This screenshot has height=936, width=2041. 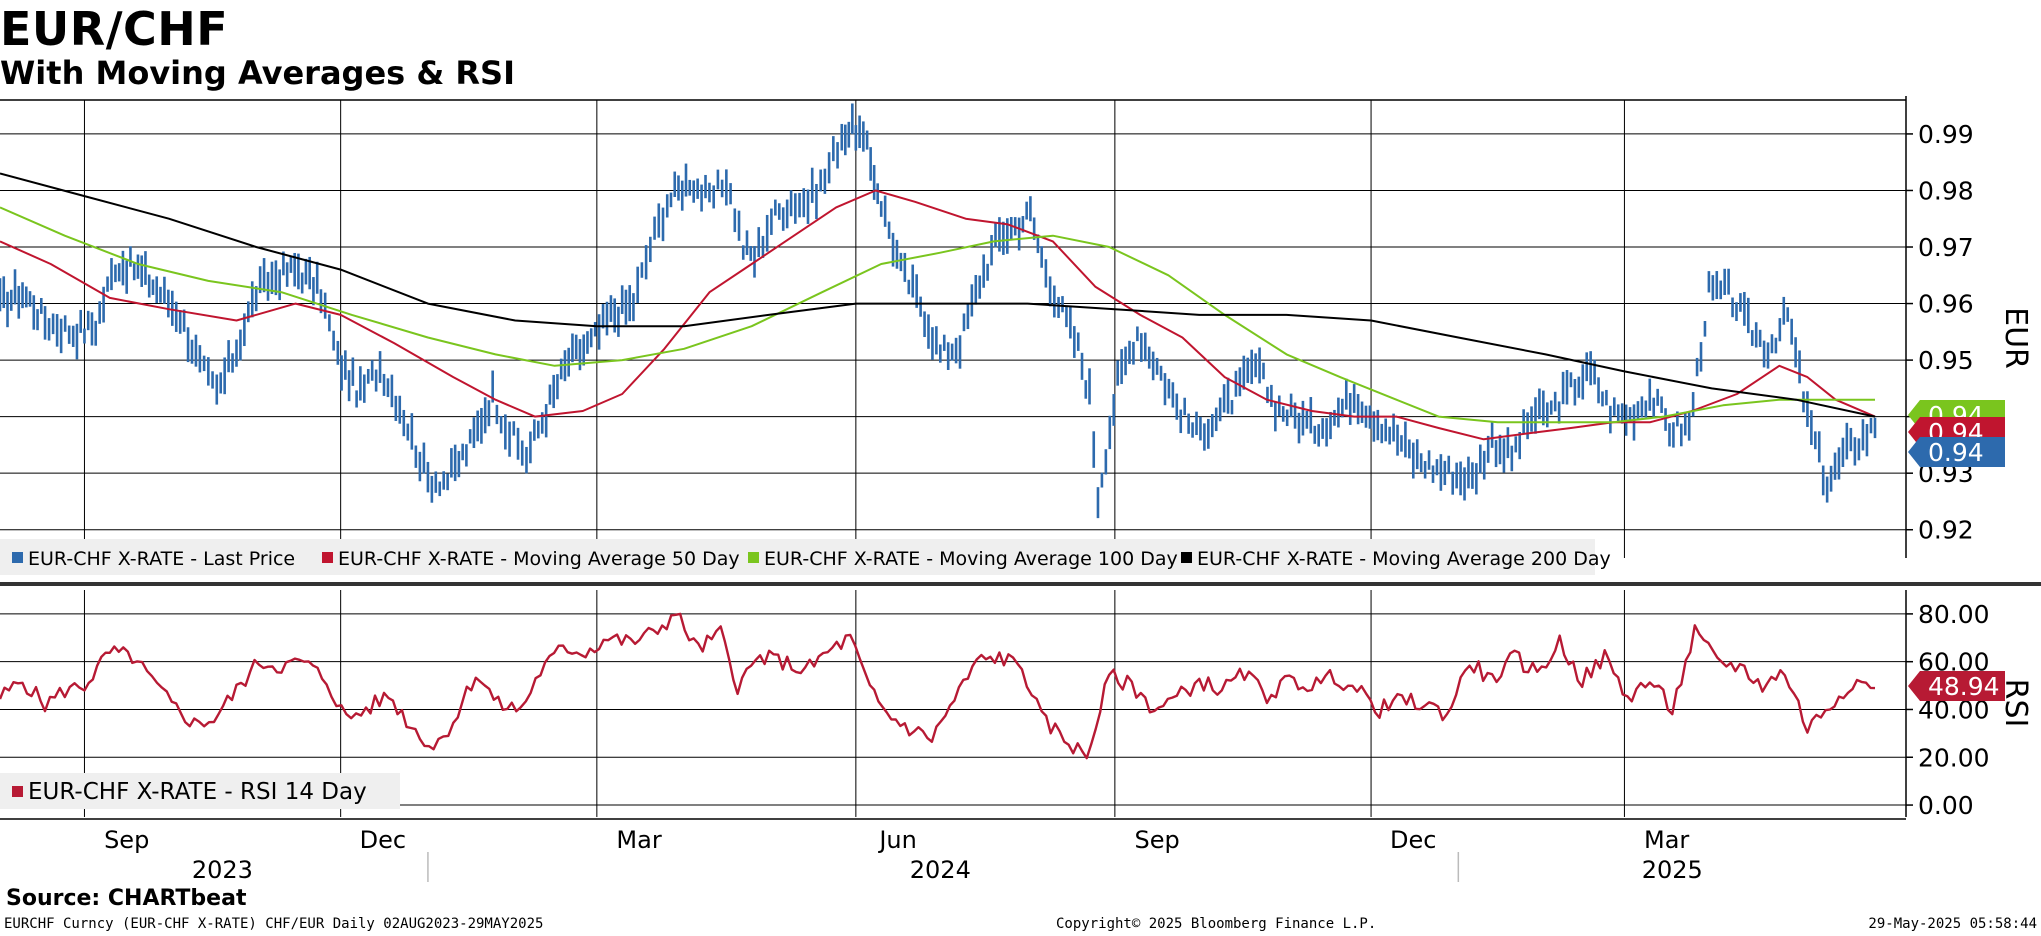 I want to click on x-year-label: 2024, so click(x=940, y=870).